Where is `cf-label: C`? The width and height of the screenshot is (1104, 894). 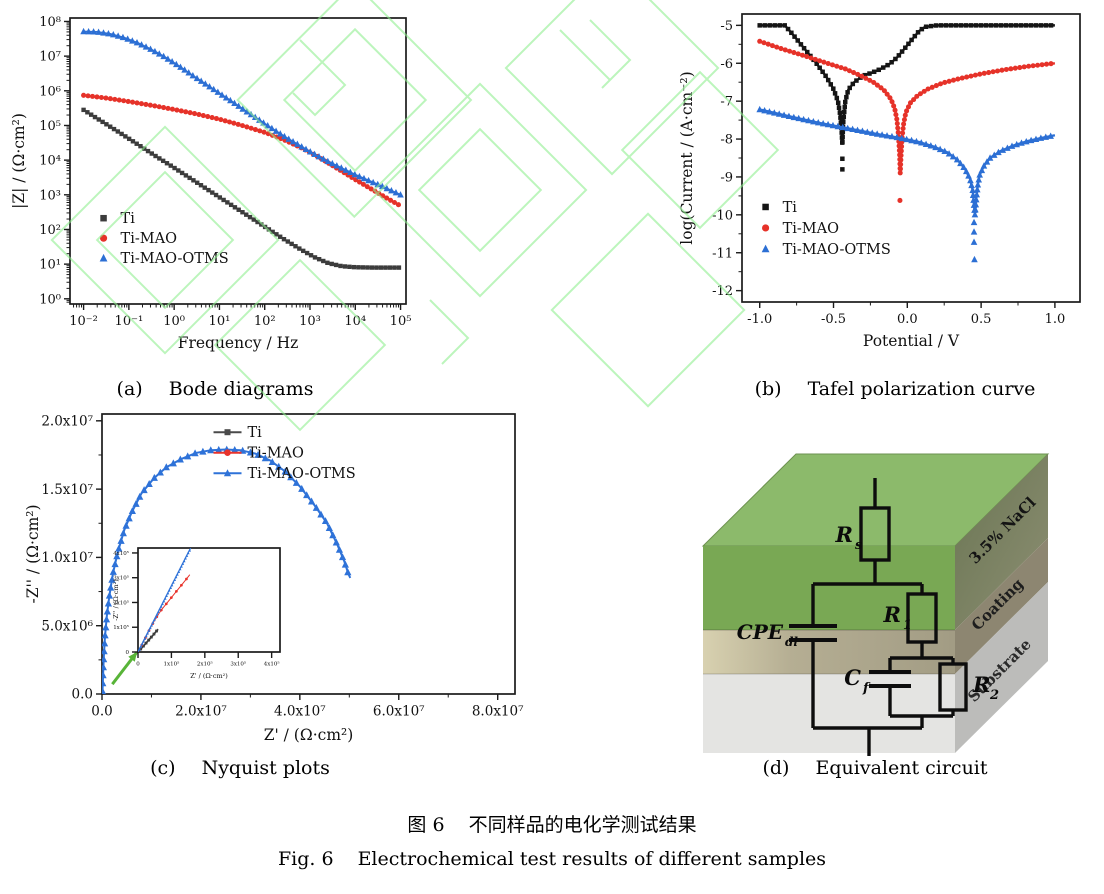
cf-label: C is located at coordinates (852, 677).